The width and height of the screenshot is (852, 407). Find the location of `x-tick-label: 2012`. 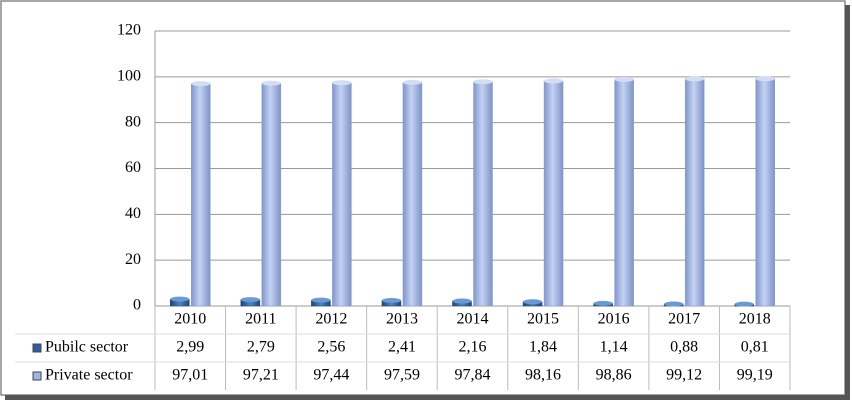

x-tick-label: 2012 is located at coordinates (331, 319).